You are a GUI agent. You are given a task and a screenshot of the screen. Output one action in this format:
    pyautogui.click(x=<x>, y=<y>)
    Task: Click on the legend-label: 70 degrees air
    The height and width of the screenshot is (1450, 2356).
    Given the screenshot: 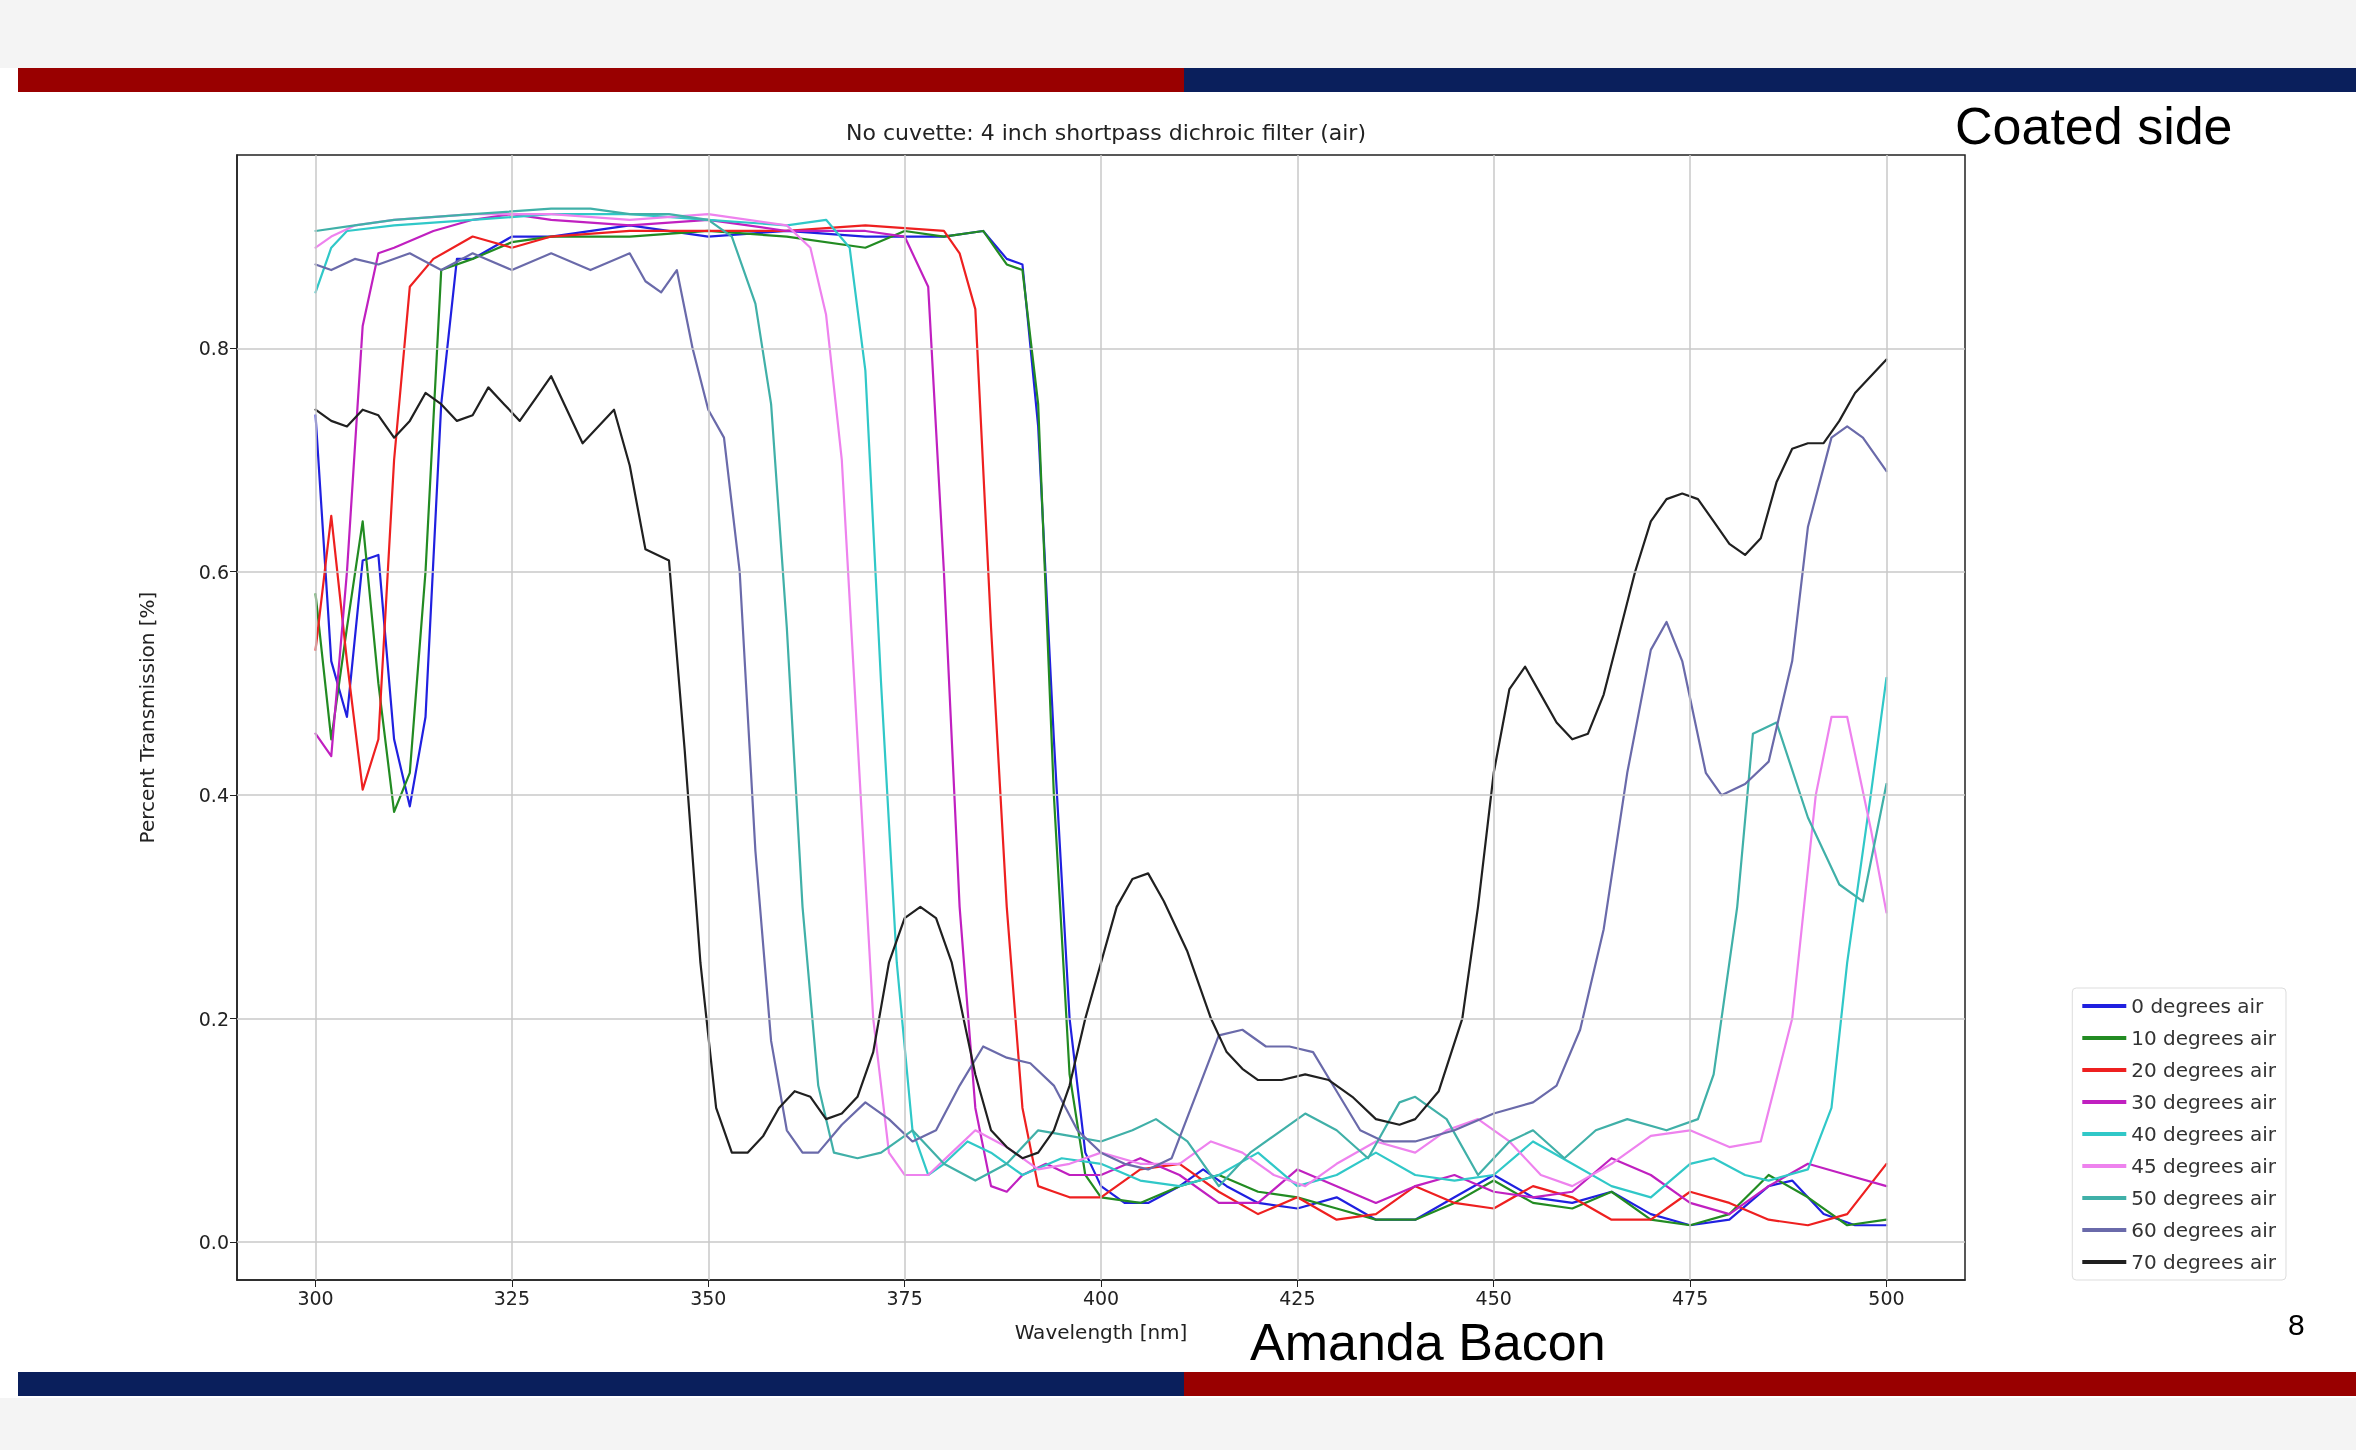 What is the action you would take?
    pyautogui.click(x=2204, y=1262)
    